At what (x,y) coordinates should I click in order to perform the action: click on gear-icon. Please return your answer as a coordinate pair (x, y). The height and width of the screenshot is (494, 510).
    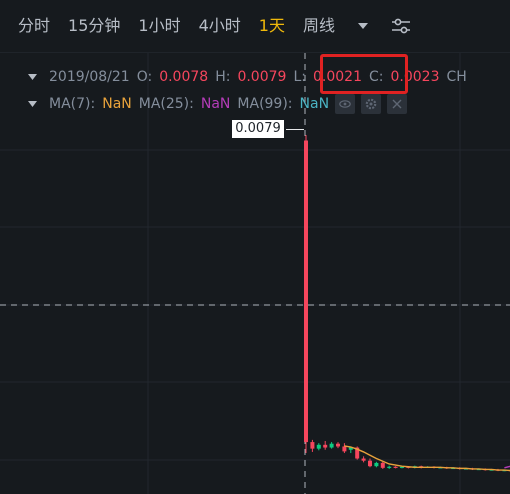
    Looking at the image, I should click on (371, 104).